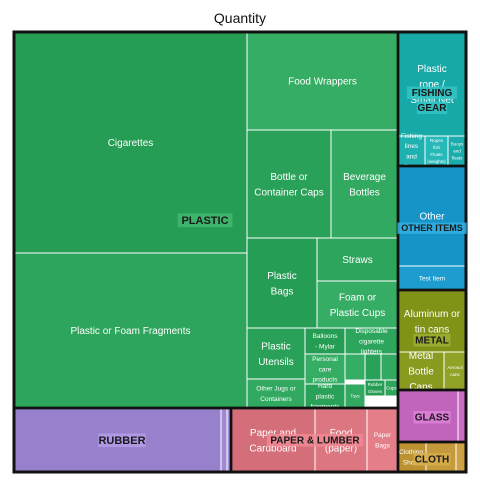 The height and width of the screenshot is (480, 480). What do you see at coordinates (240, 18) in the screenshot?
I see `chart-title: Quantity` at bounding box center [240, 18].